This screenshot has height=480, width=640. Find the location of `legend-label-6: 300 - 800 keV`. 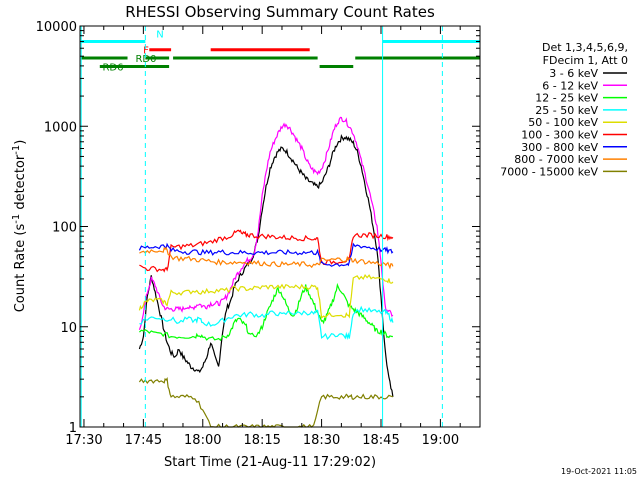

legend-label-6: 300 - 800 keV is located at coordinates (559, 147).